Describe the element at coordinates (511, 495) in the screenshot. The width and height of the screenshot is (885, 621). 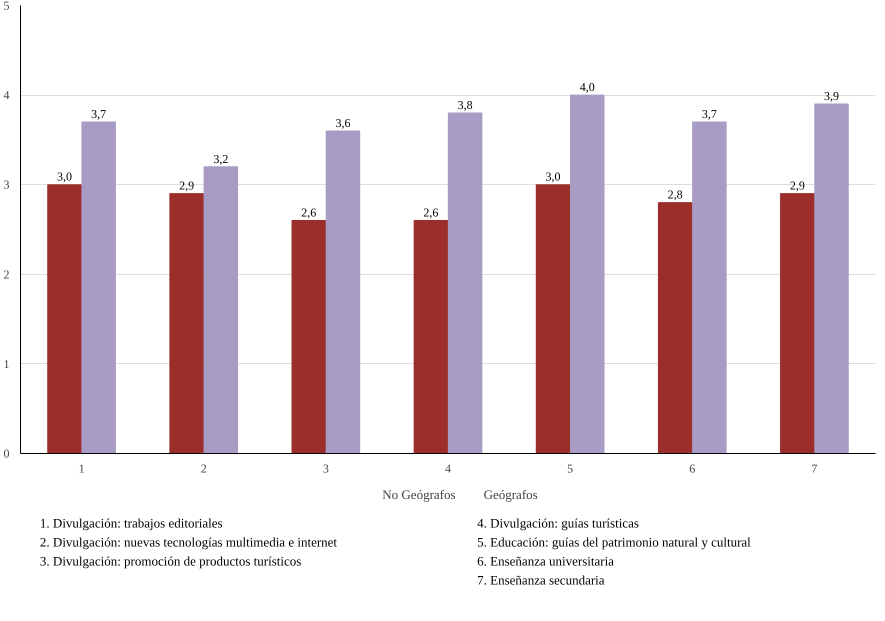
I see `text: Geógrafos` at that location.